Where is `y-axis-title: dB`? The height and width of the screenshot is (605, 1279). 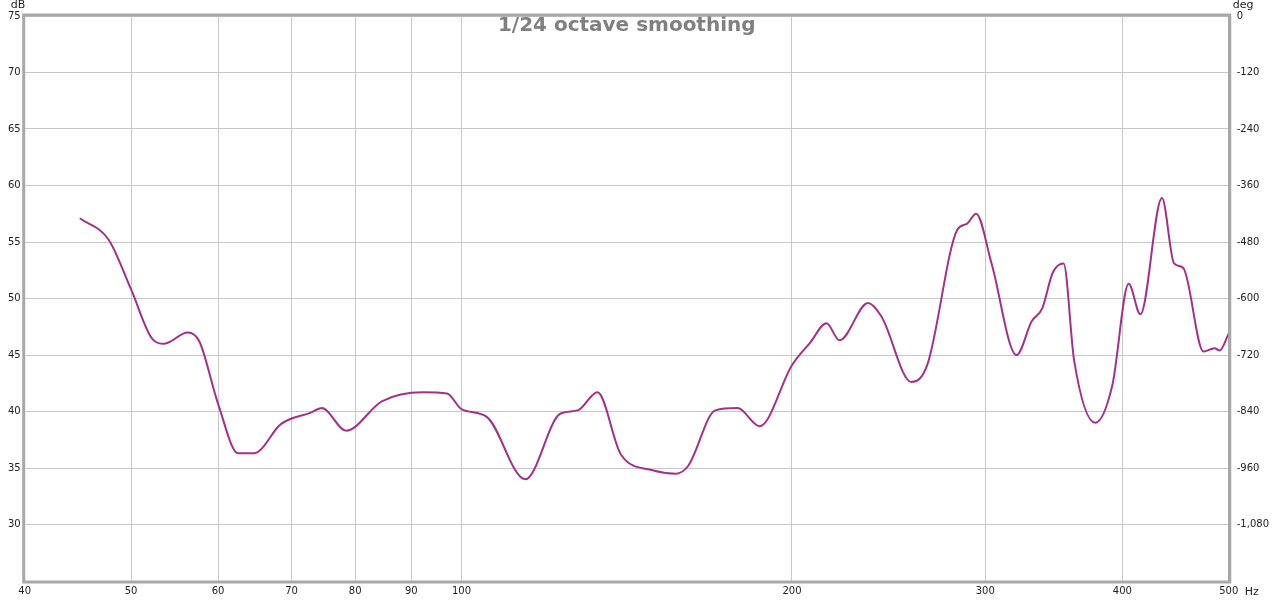 y-axis-title: dB is located at coordinates (18, 6).